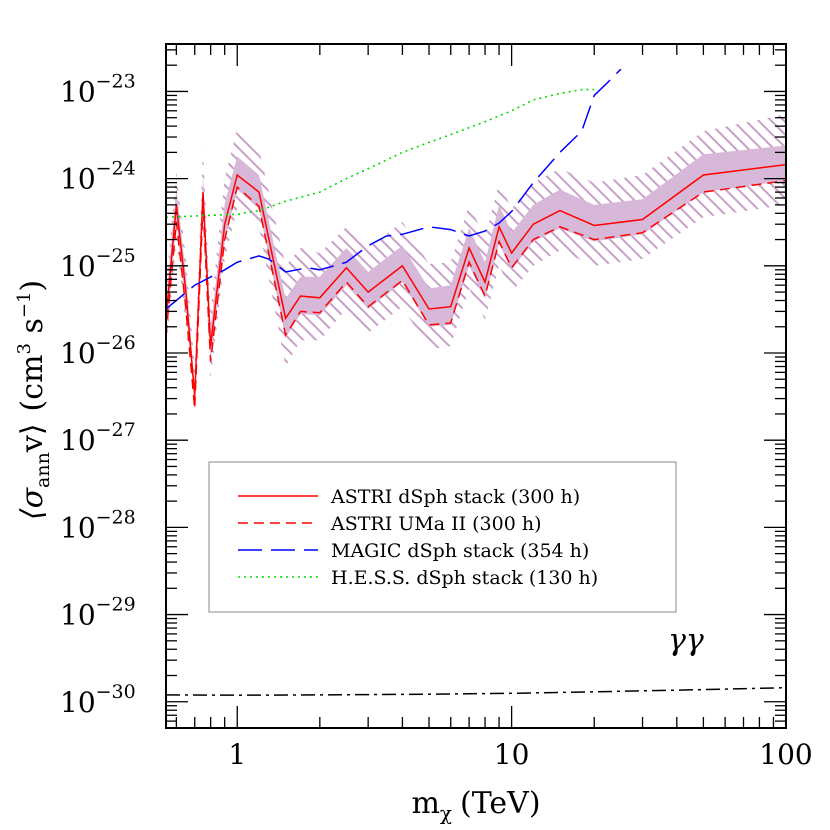 The image size is (830, 830). Describe the element at coordinates (32, 438) in the screenshot. I see `y-axis-title-v: v⟩` at that location.